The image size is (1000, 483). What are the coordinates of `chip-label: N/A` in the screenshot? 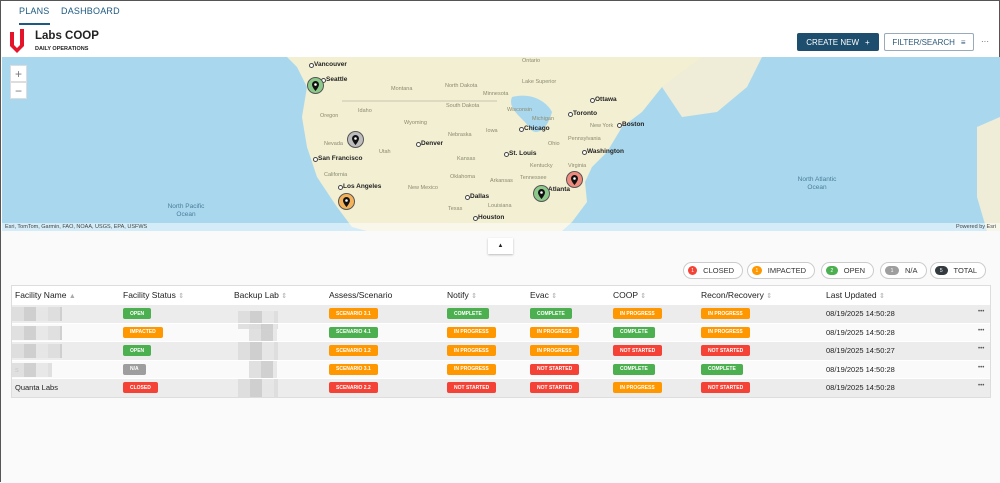 It's located at (911, 270).